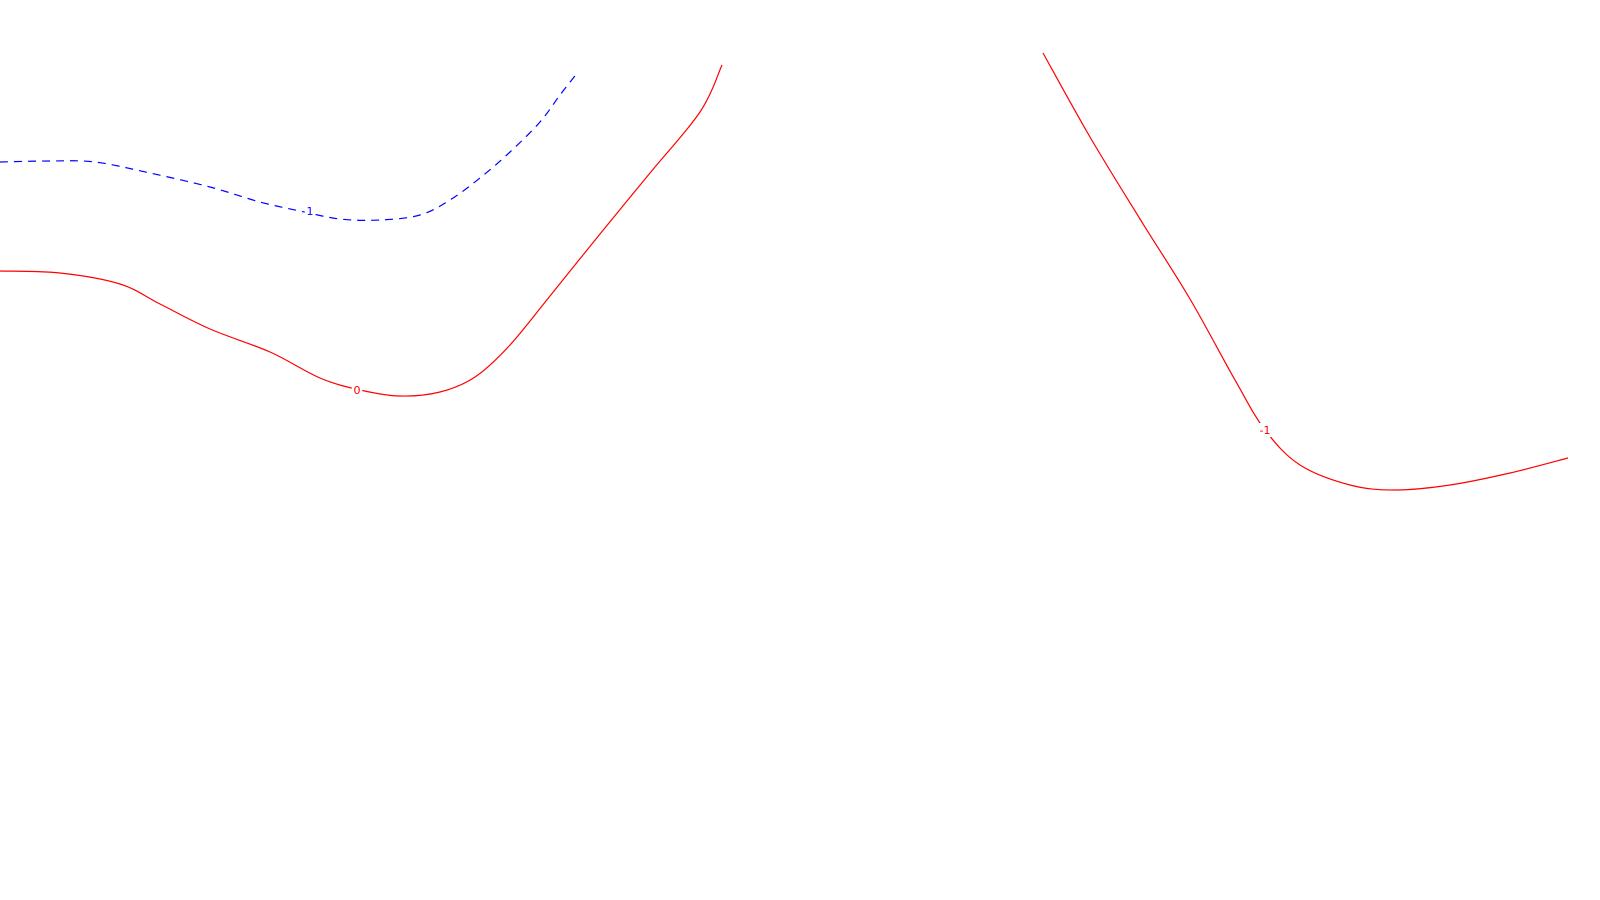 Image resolution: width=1600 pixels, height=900 pixels. I want to click on contour-label-1: 0, so click(357, 390).